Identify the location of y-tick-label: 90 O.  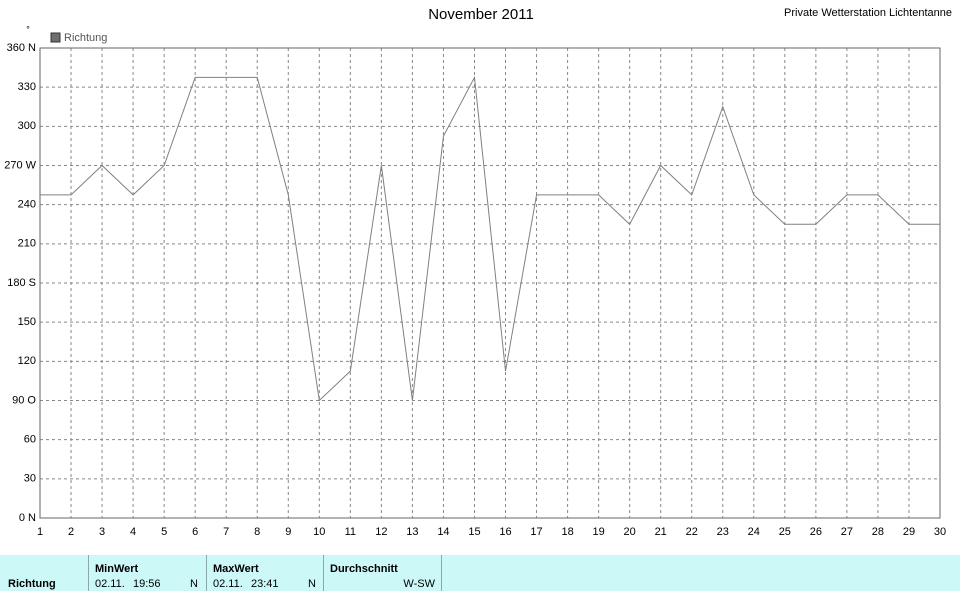
(24, 400).